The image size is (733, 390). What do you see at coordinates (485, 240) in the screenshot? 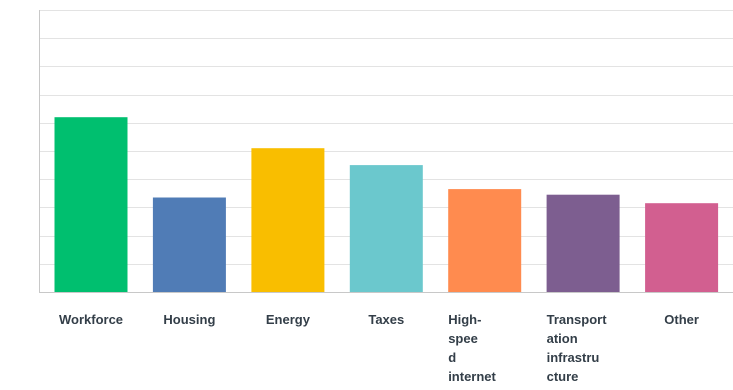
I see `bar-high-speed-internet` at bounding box center [485, 240].